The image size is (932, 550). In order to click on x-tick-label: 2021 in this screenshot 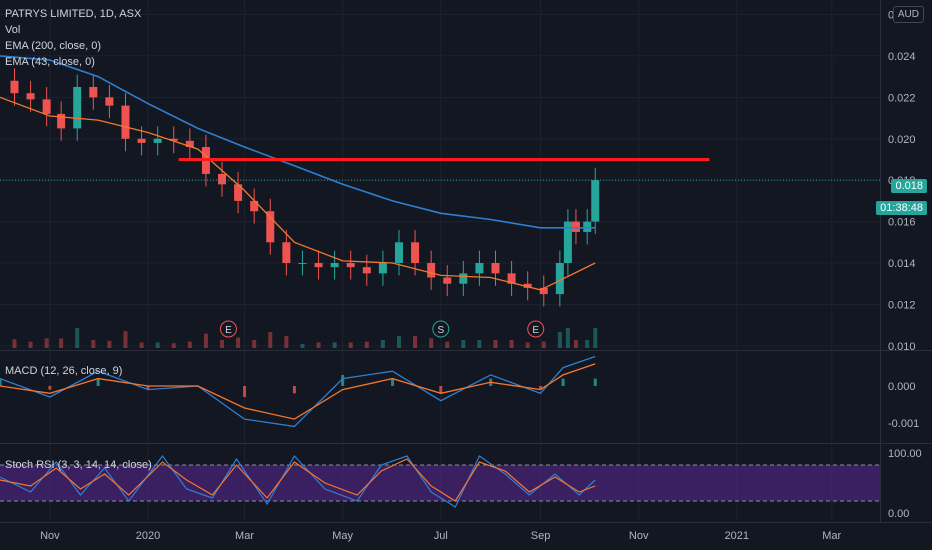, I will do `click(737, 536)`.